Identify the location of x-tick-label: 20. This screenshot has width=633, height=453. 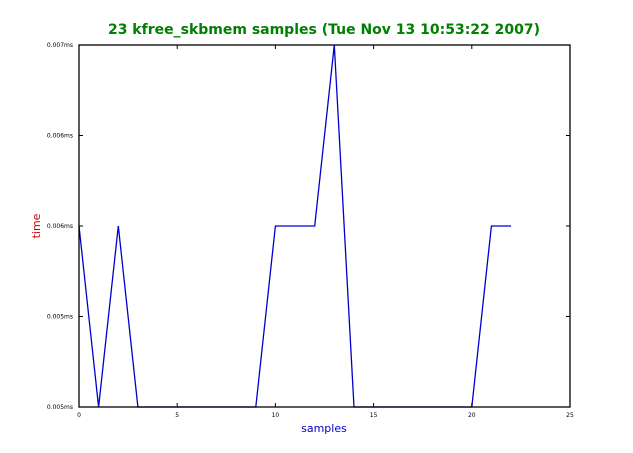
(472, 415).